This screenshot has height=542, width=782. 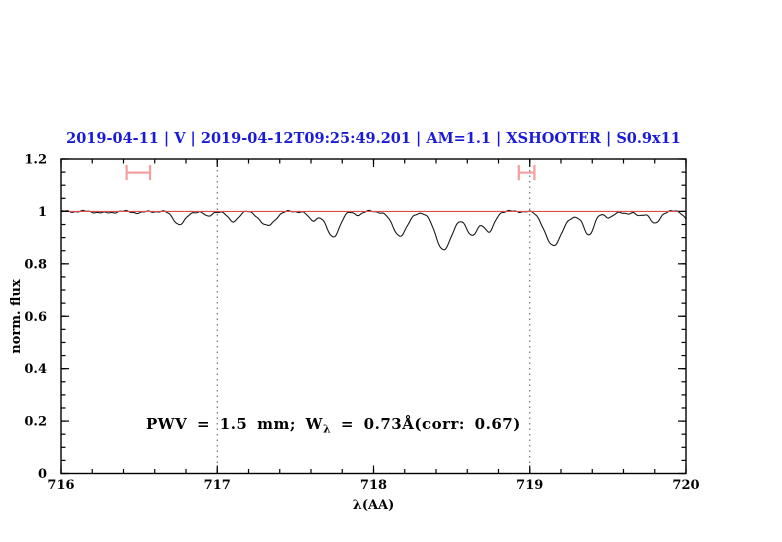 What do you see at coordinates (426, 424) in the screenshot?
I see `pwv-annotation-tail: = 0.73Å(corr: 0.67)` at bounding box center [426, 424].